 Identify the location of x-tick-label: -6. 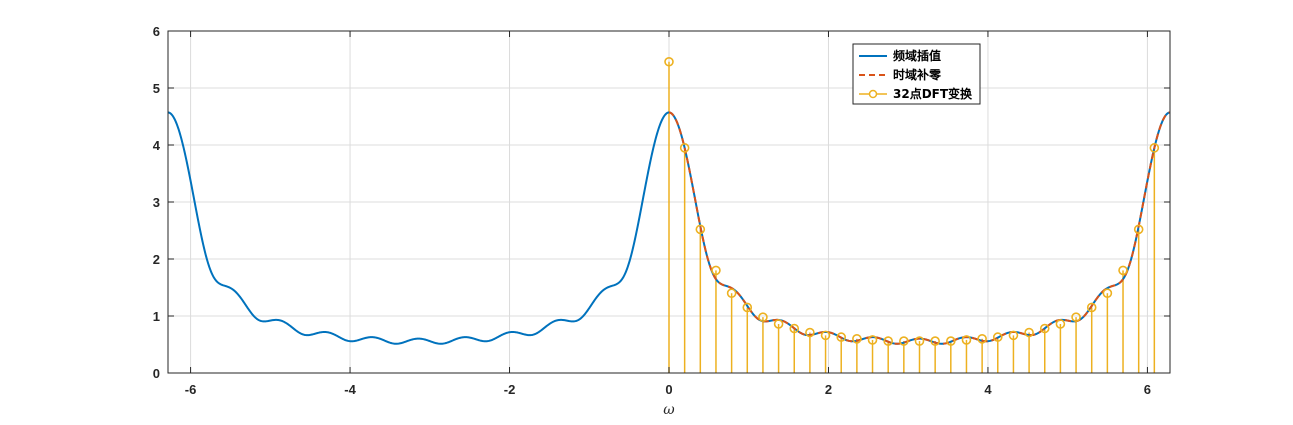
(191, 389).